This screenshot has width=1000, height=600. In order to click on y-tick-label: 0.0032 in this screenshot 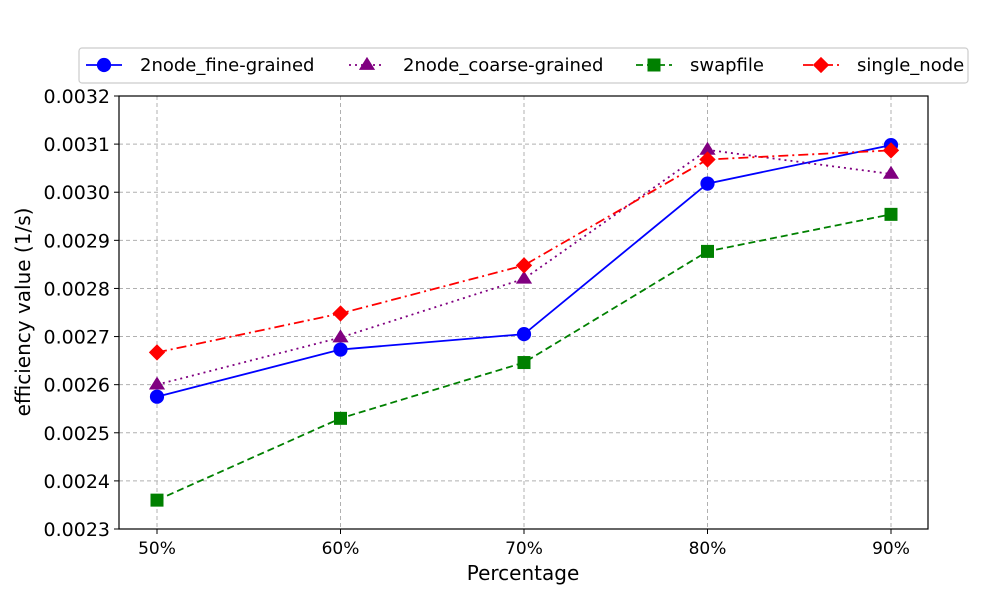, I will do `click(77, 97)`.